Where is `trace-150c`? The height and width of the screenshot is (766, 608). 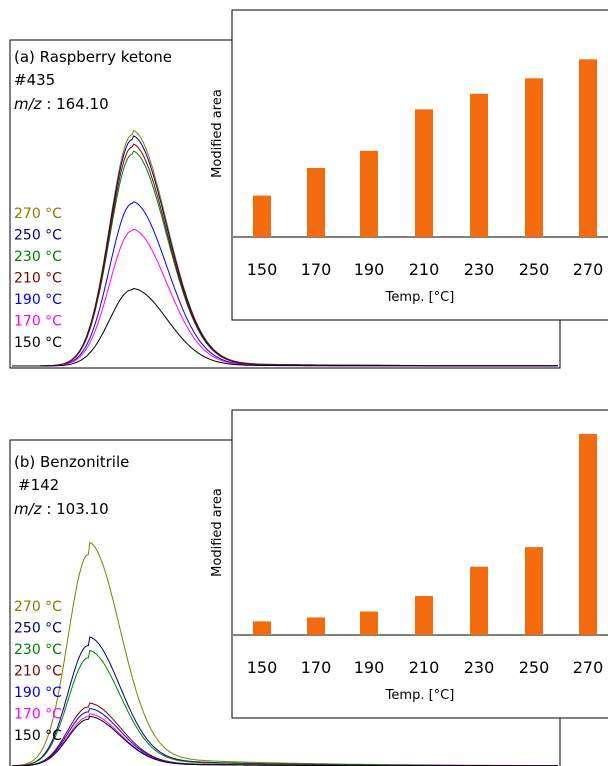
trace-150c is located at coordinates (285, 327).